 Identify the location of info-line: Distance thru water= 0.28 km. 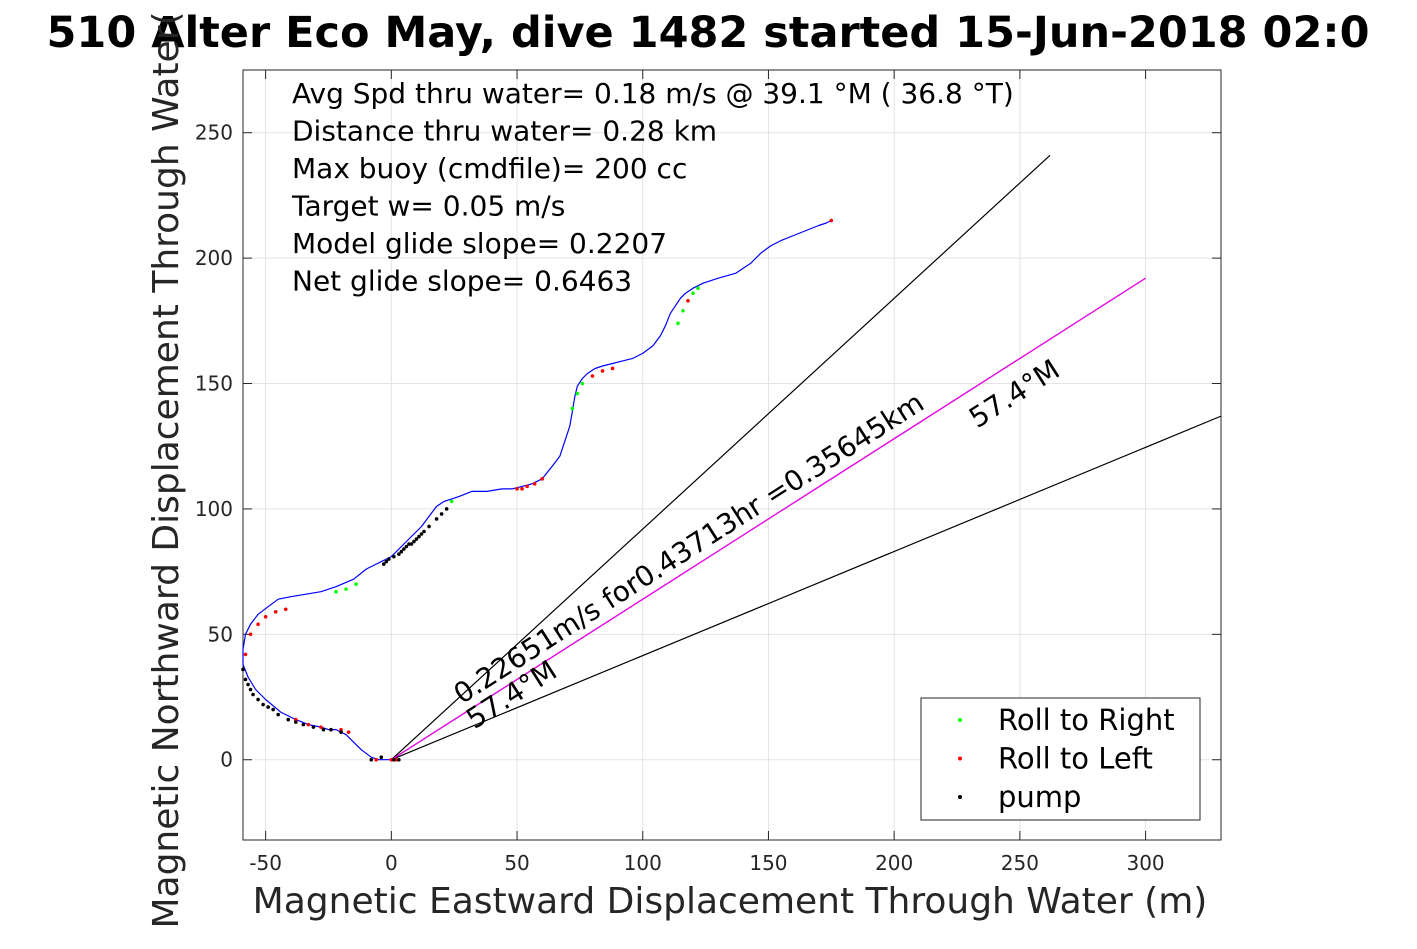
(504, 131).